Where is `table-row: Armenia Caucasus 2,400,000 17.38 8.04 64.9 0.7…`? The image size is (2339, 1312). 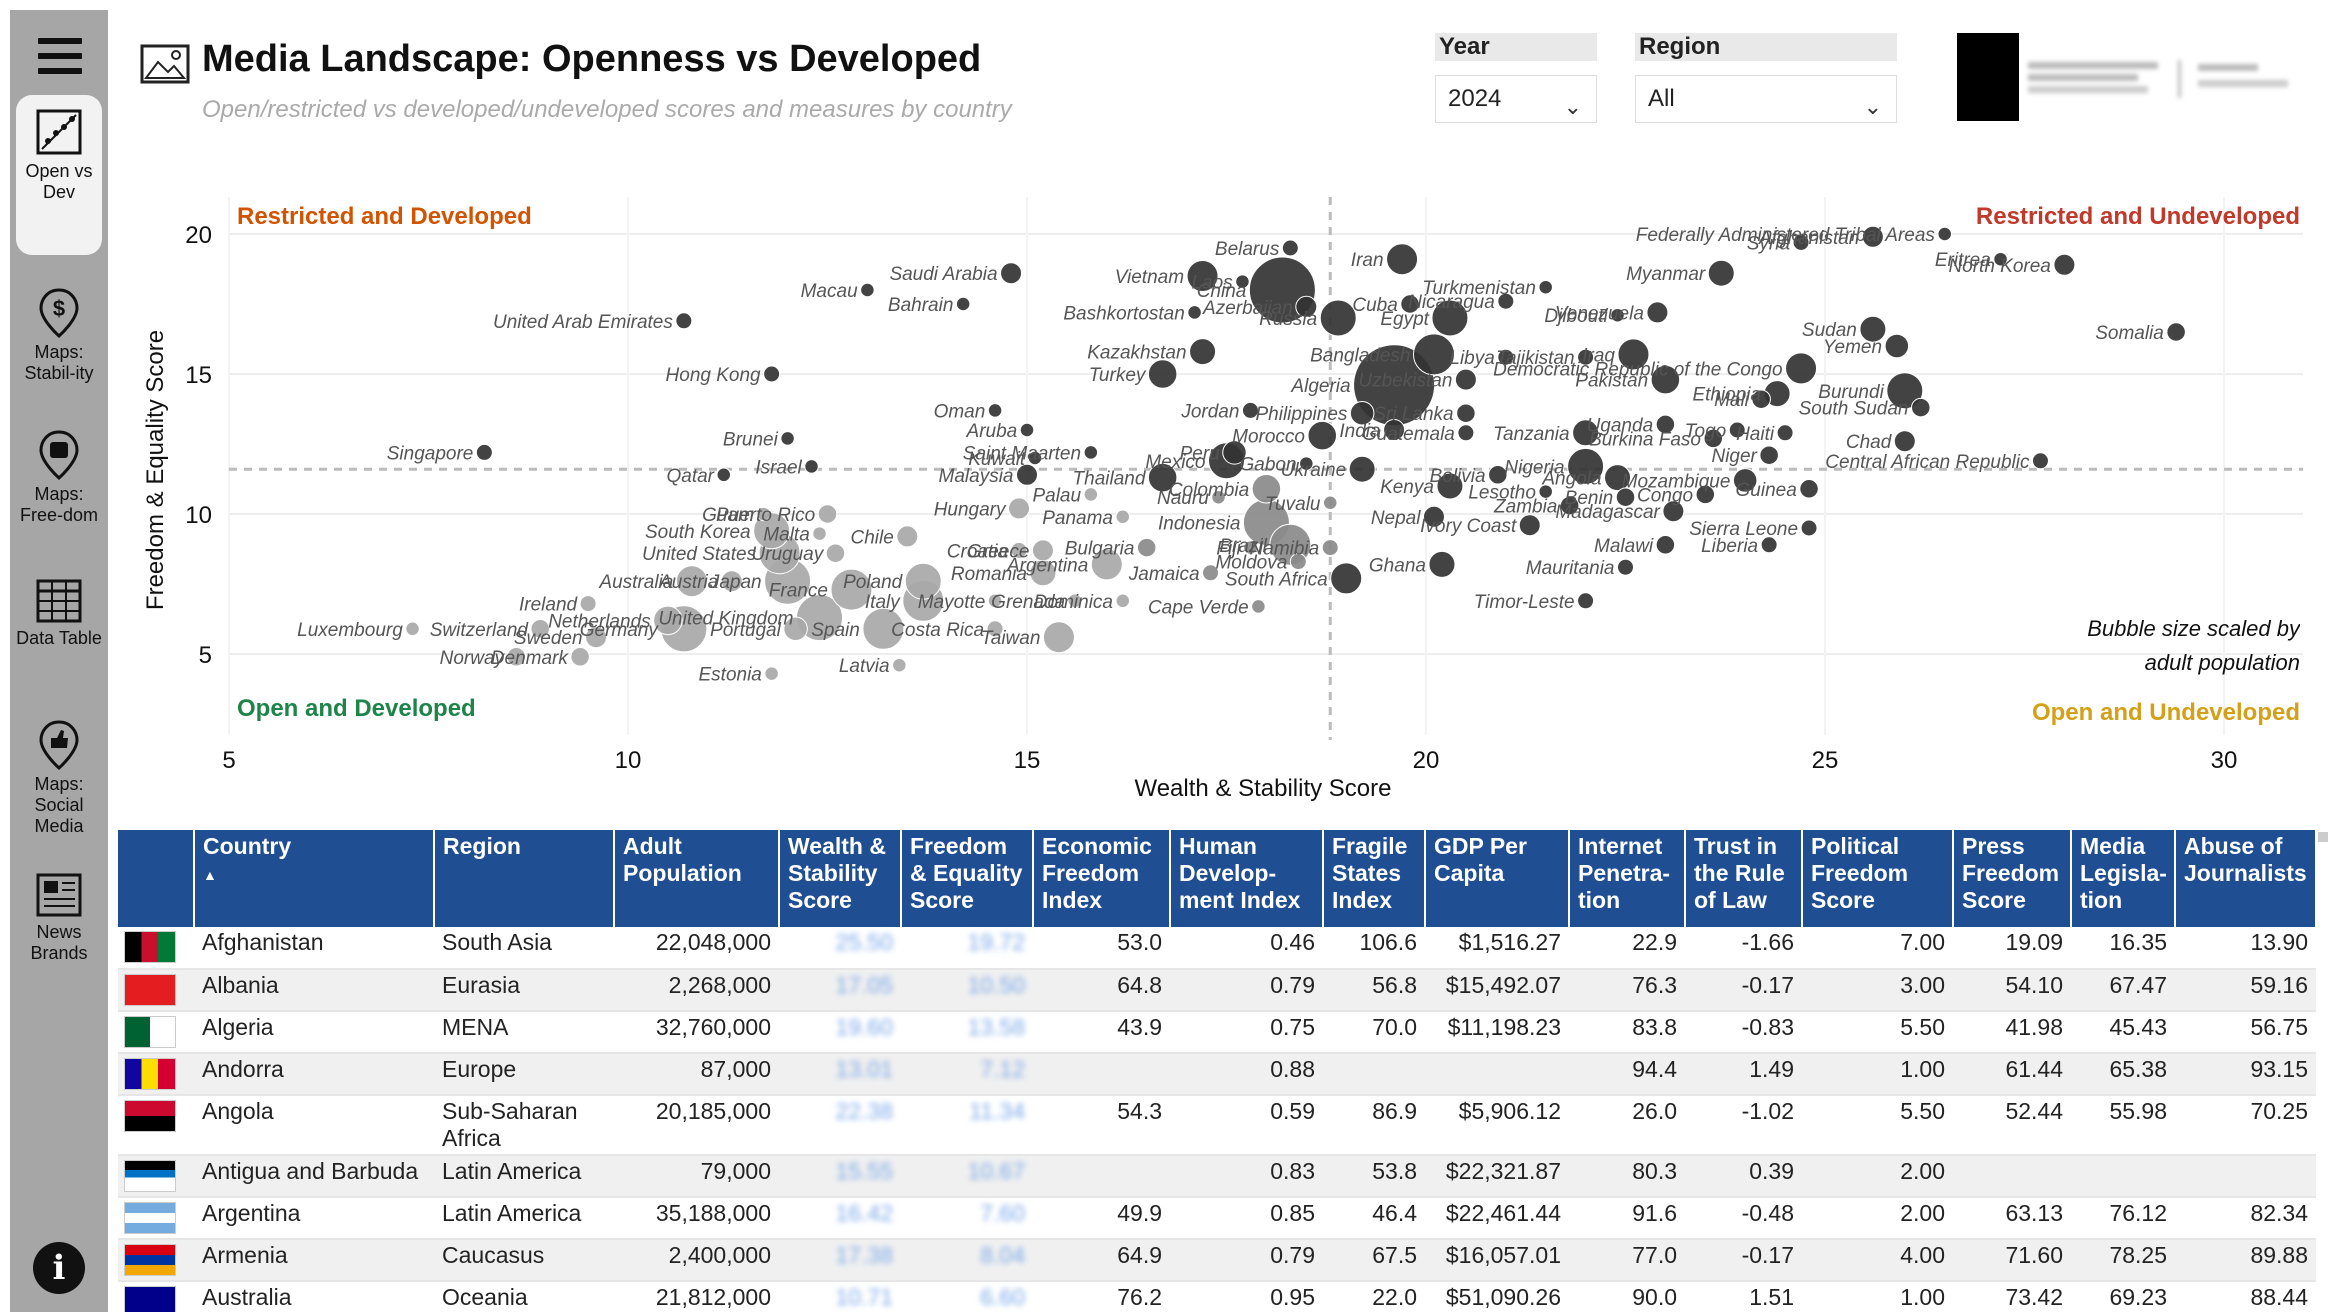 table-row: Armenia Caucasus 2,400,000 17.38 8.04 64.9 0.7… is located at coordinates (1217, 1260).